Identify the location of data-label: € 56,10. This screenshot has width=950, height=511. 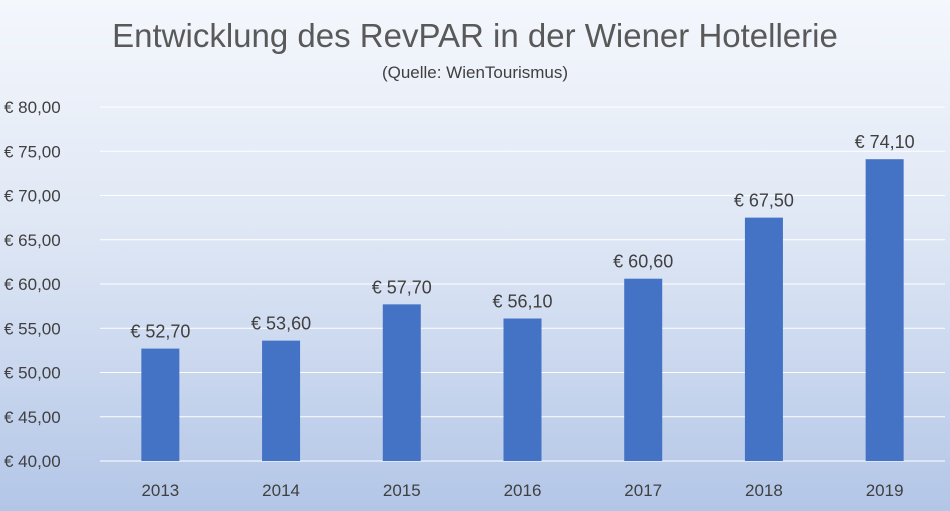
(522, 302).